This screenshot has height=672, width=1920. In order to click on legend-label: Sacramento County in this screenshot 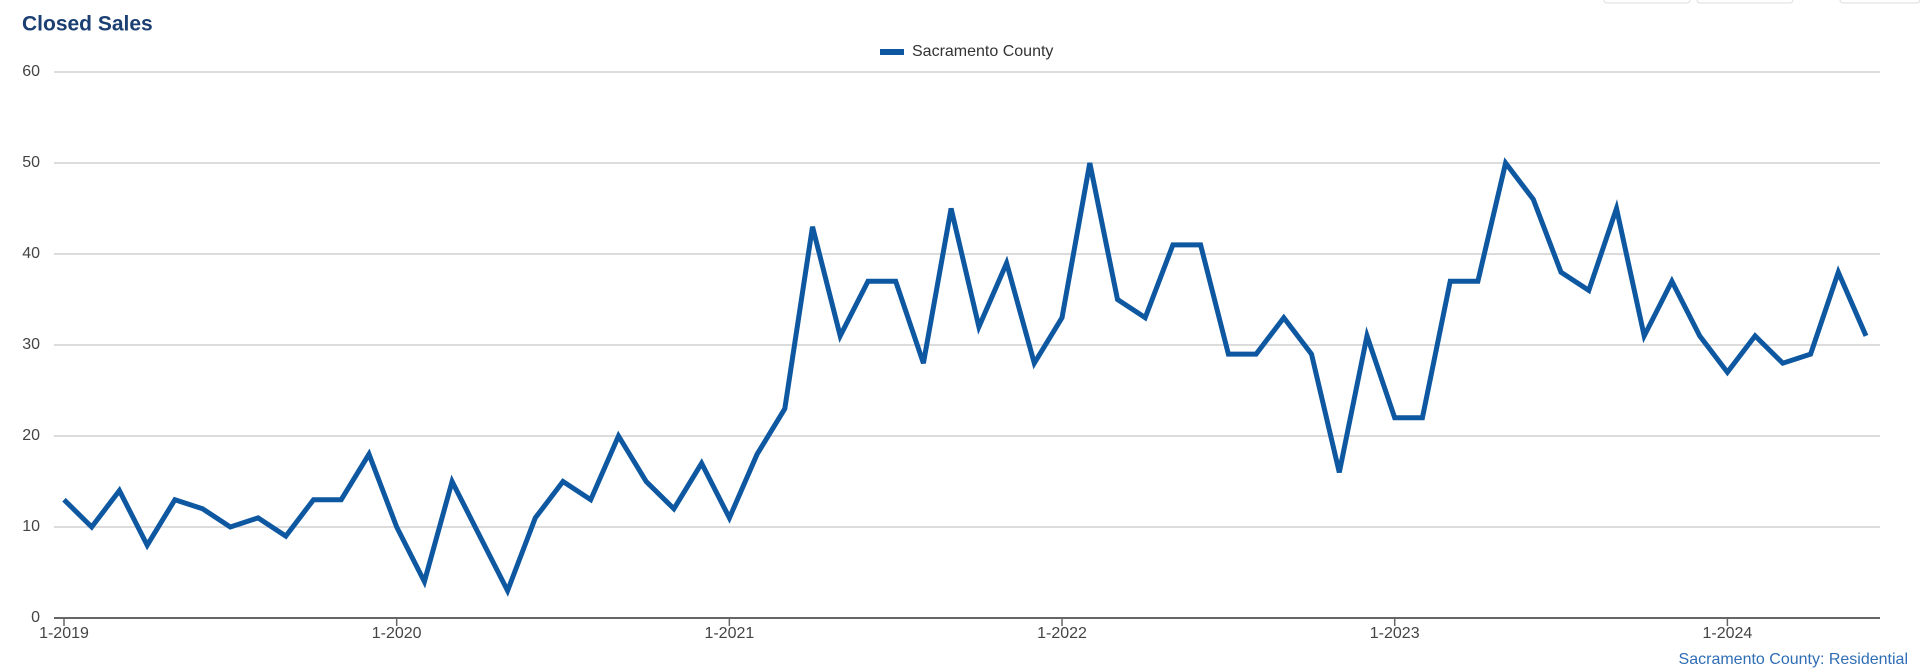, I will do `click(982, 51)`.